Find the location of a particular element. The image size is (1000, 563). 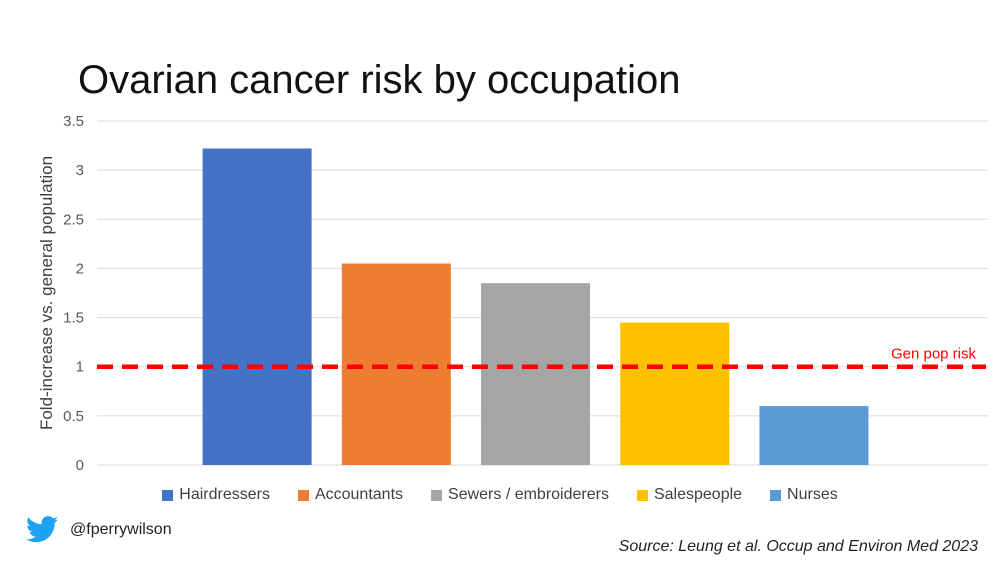

y-tick-label: 0.5 is located at coordinates (73, 416).